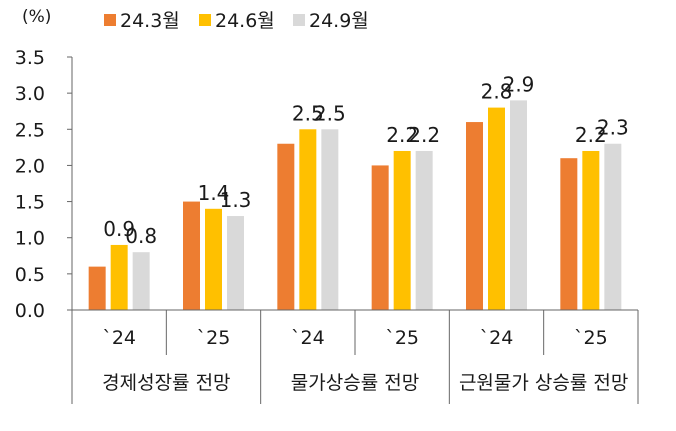 The height and width of the screenshot is (431, 676). What do you see at coordinates (214, 193) in the screenshot?
I see `data-label: 1.4` at bounding box center [214, 193].